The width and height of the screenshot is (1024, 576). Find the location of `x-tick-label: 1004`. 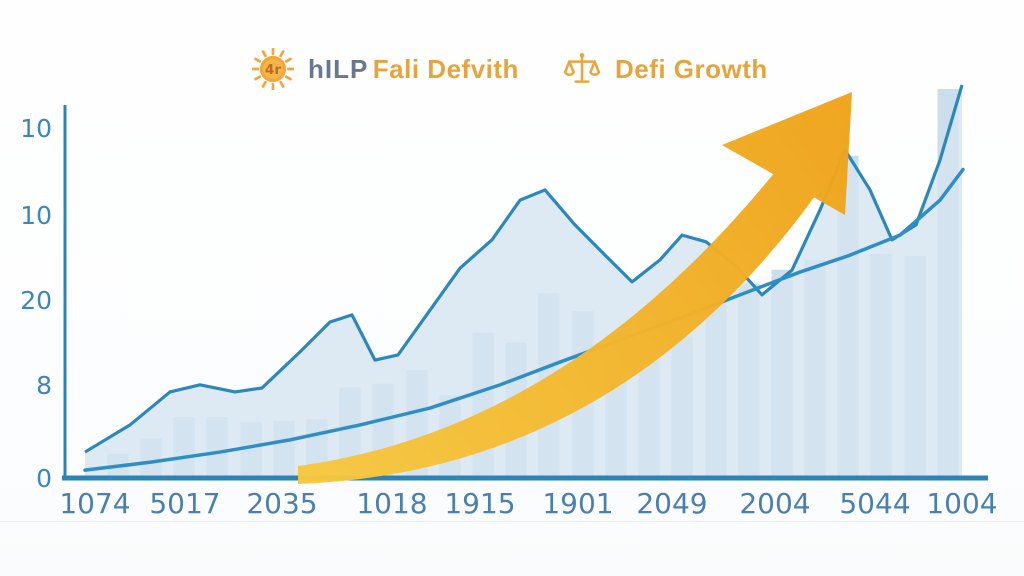

x-tick-label: 1004 is located at coordinates (961, 503).